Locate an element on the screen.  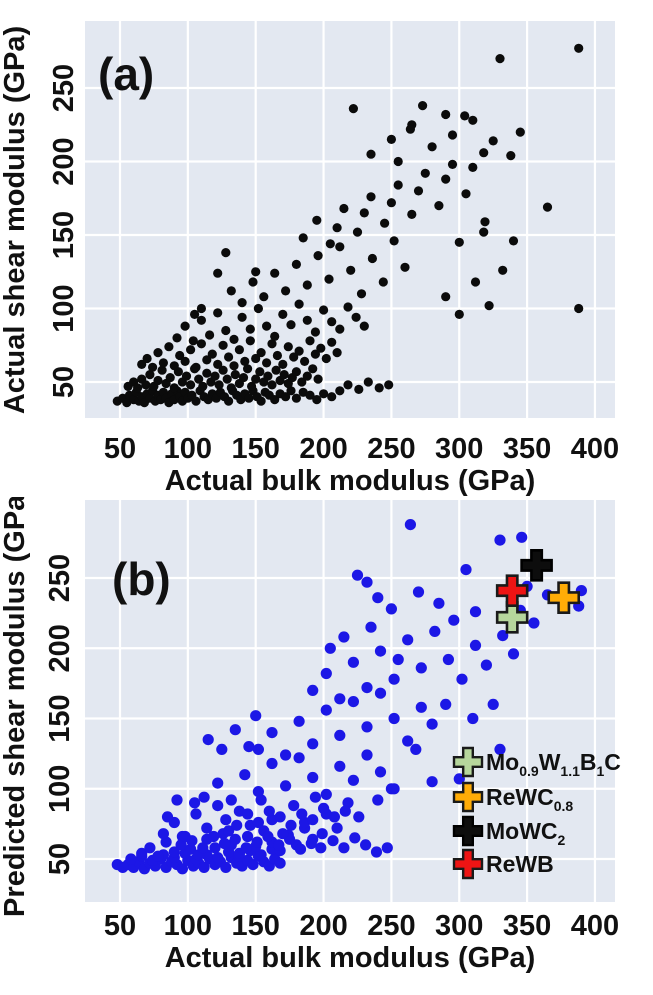
x-tick-labels: 50 100 150 200 250 300 350 400 is located at coordinates (361, 926).